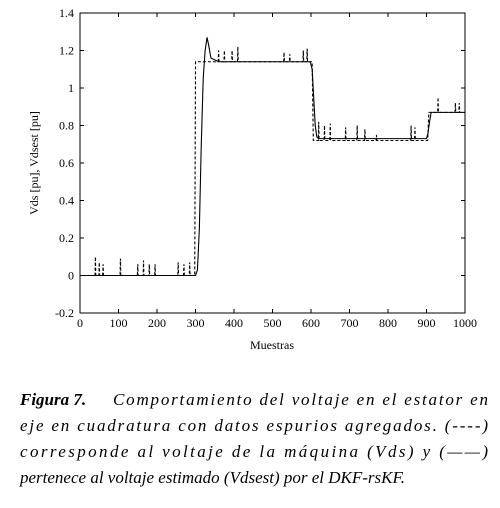 The width and height of the screenshot is (500, 508). I want to click on x-tick-label: 500, so click(273, 323).